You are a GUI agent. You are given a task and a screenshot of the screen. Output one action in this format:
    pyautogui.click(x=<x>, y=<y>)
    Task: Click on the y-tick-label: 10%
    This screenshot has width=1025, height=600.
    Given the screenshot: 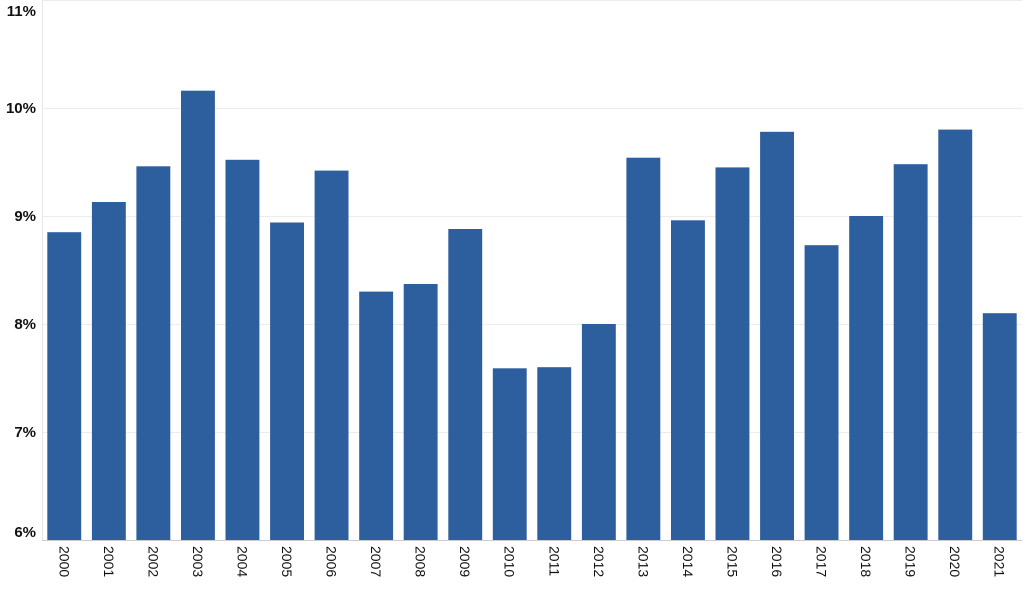 What is the action you would take?
    pyautogui.click(x=21, y=108)
    